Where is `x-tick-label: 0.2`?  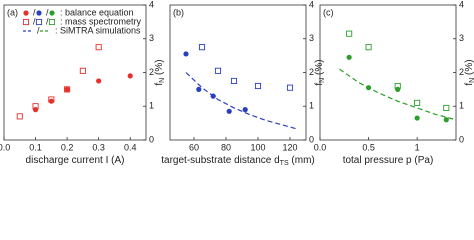 x-tick-label: 0.2 is located at coordinates (67, 147).